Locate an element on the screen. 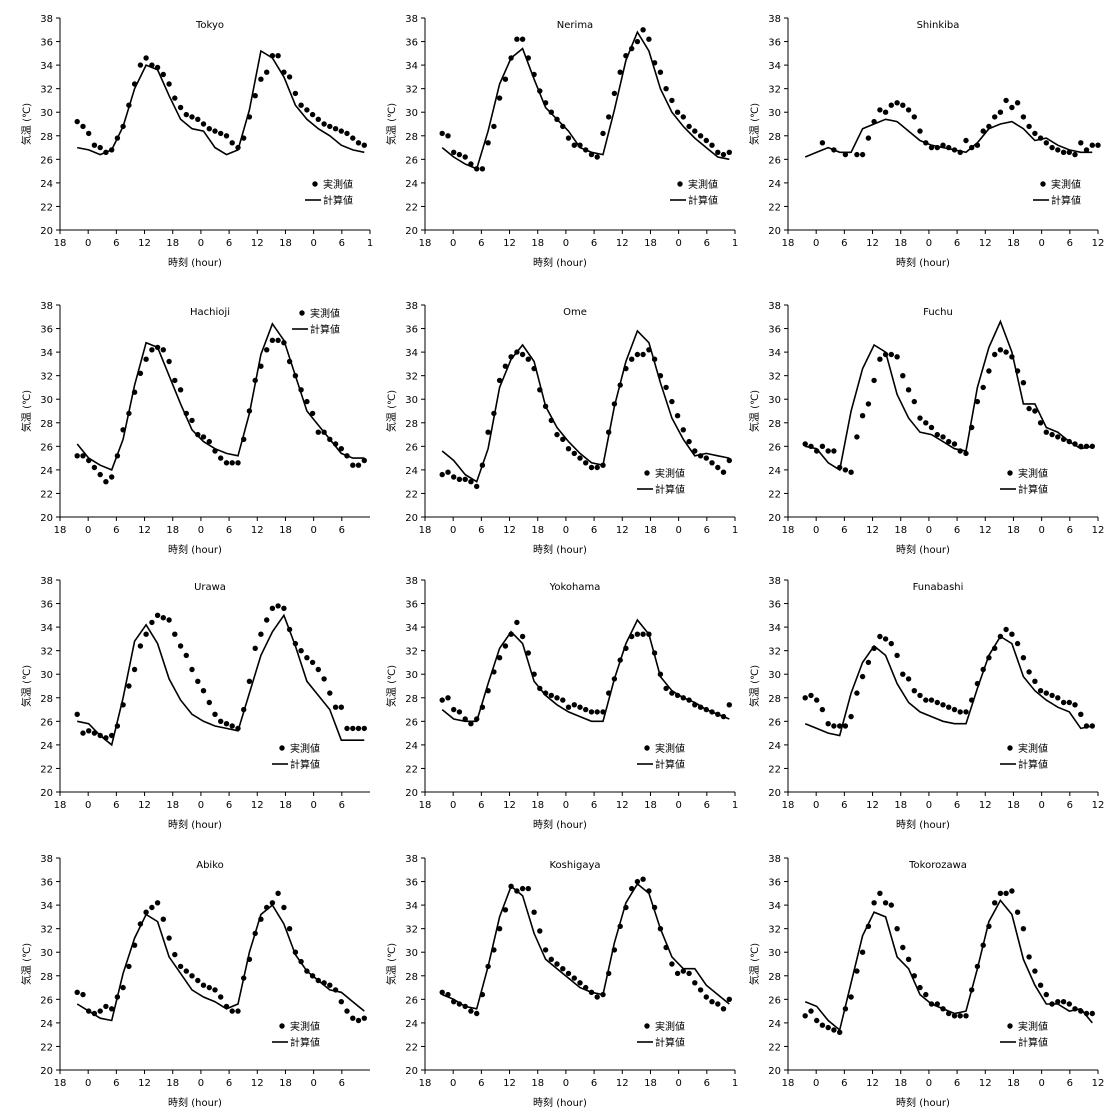  series-points-measured is located at coordinates (948, 961).